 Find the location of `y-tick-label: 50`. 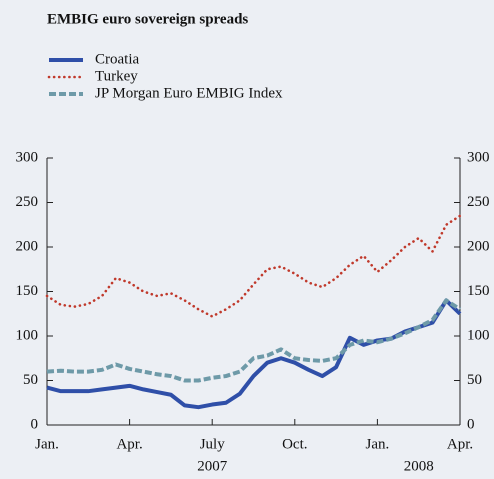

y-tick-label: 50 is located at coordinates (30, 380).